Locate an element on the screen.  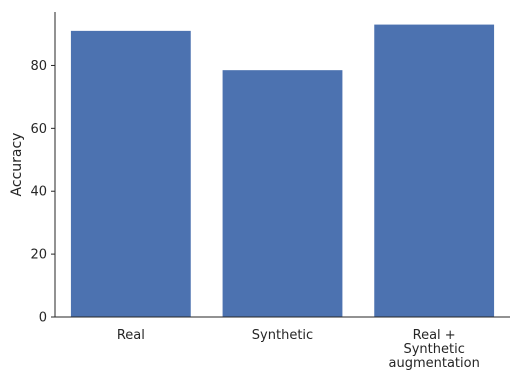
x-tick-label: Real + Synthetic augmentation is located at coordinates (434, 349).